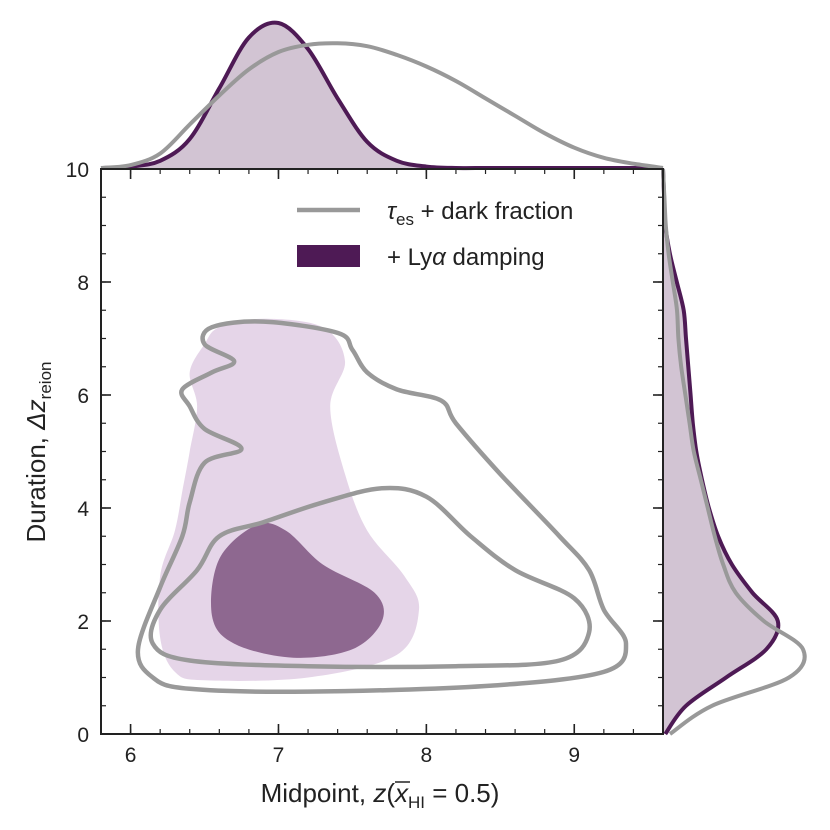 Image resolution: width=830 pixels, height=830 pixels. What do you see at coordinates (382, 105) in the screenshot?
I see `tau-marginal-x` at bounding box center [382, 105].